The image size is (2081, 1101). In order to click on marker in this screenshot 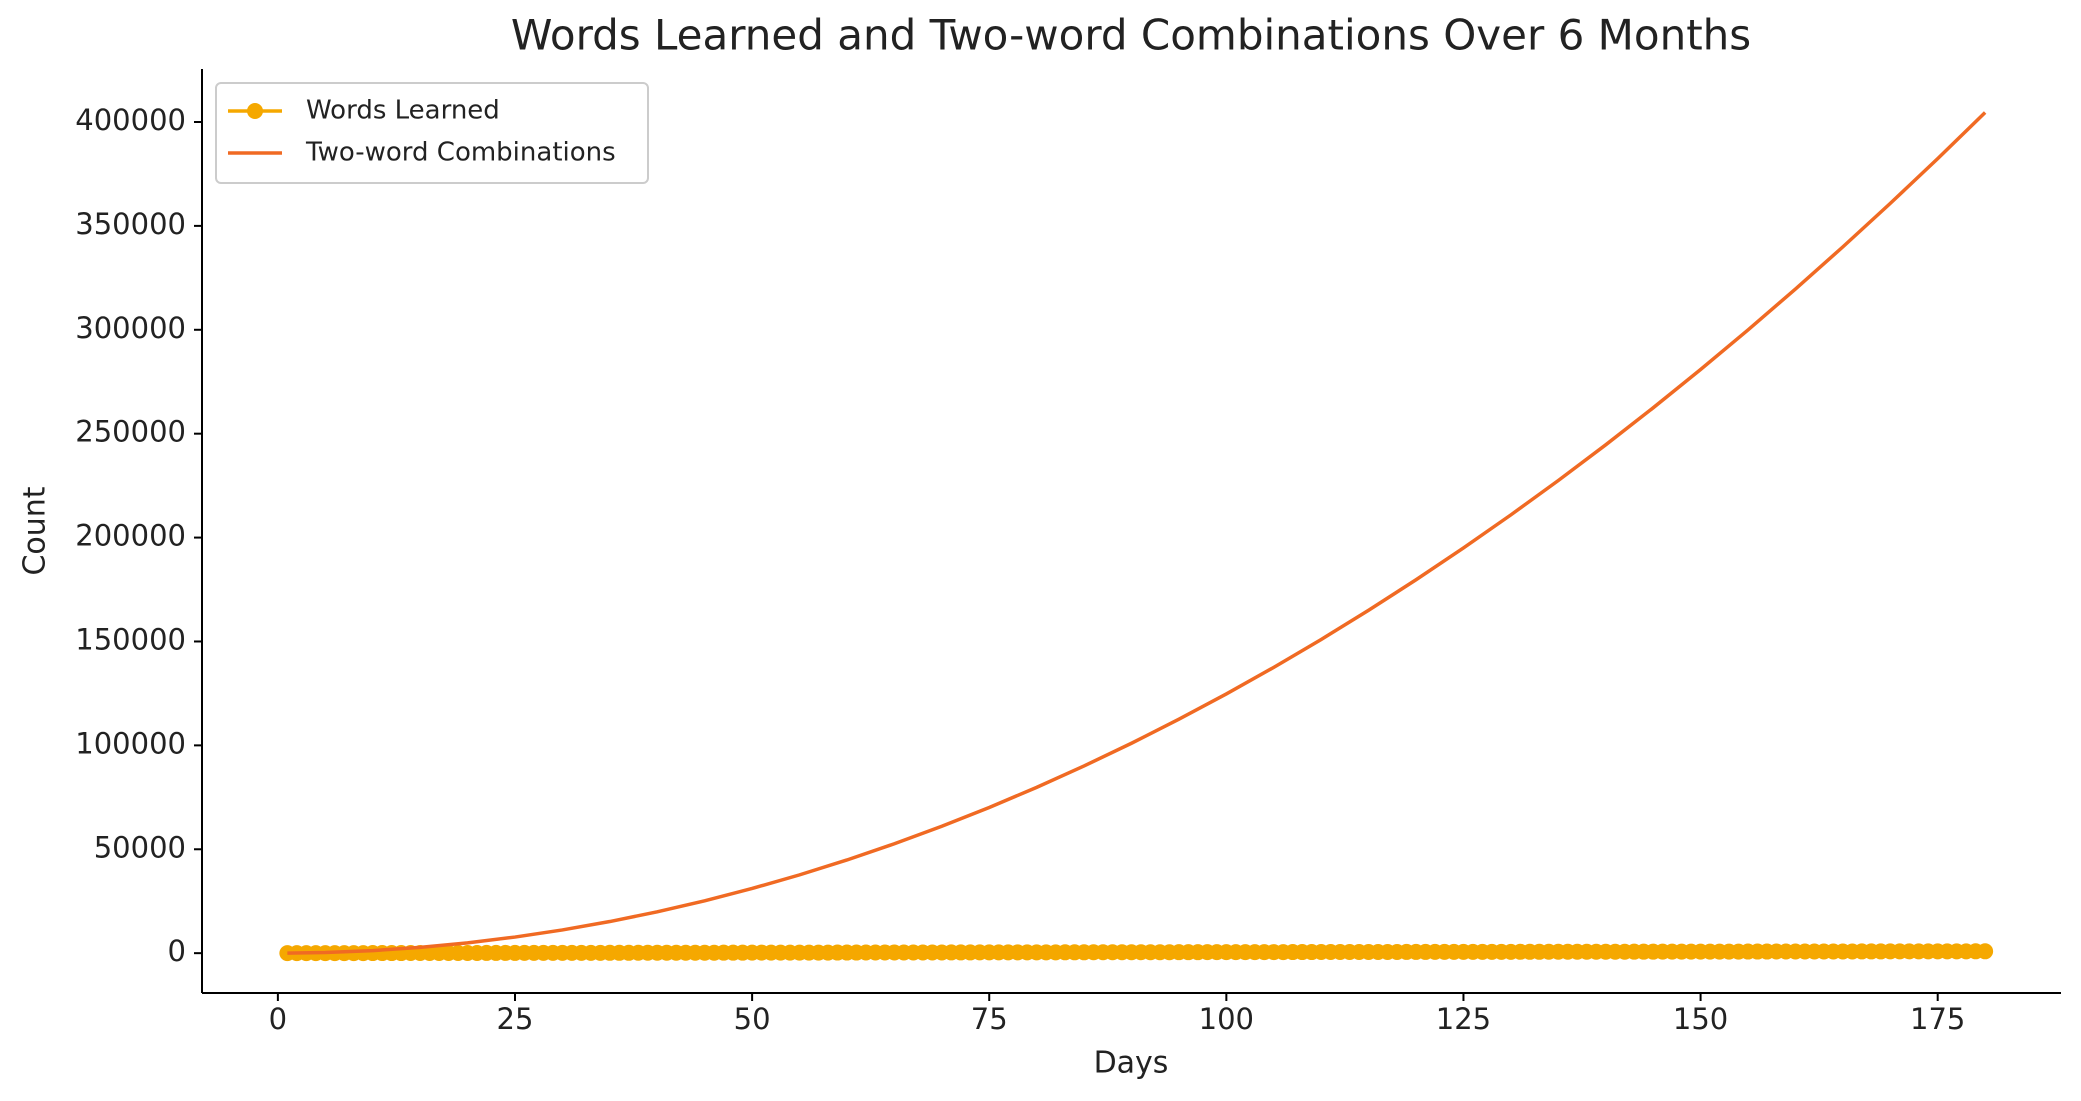, I will do `click(1985, 951)`.